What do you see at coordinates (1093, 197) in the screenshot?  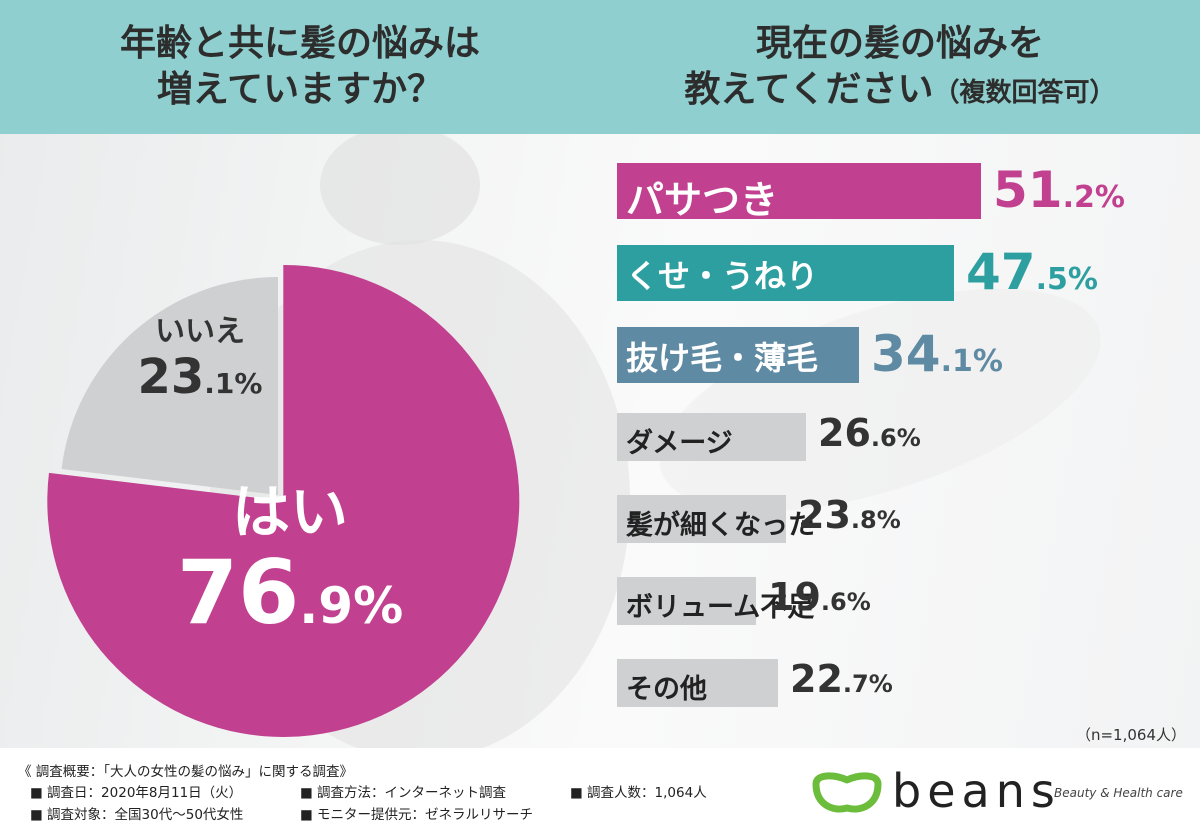 I see `bar-value-dec-1: .2%` at bounding box center [1093, 197].